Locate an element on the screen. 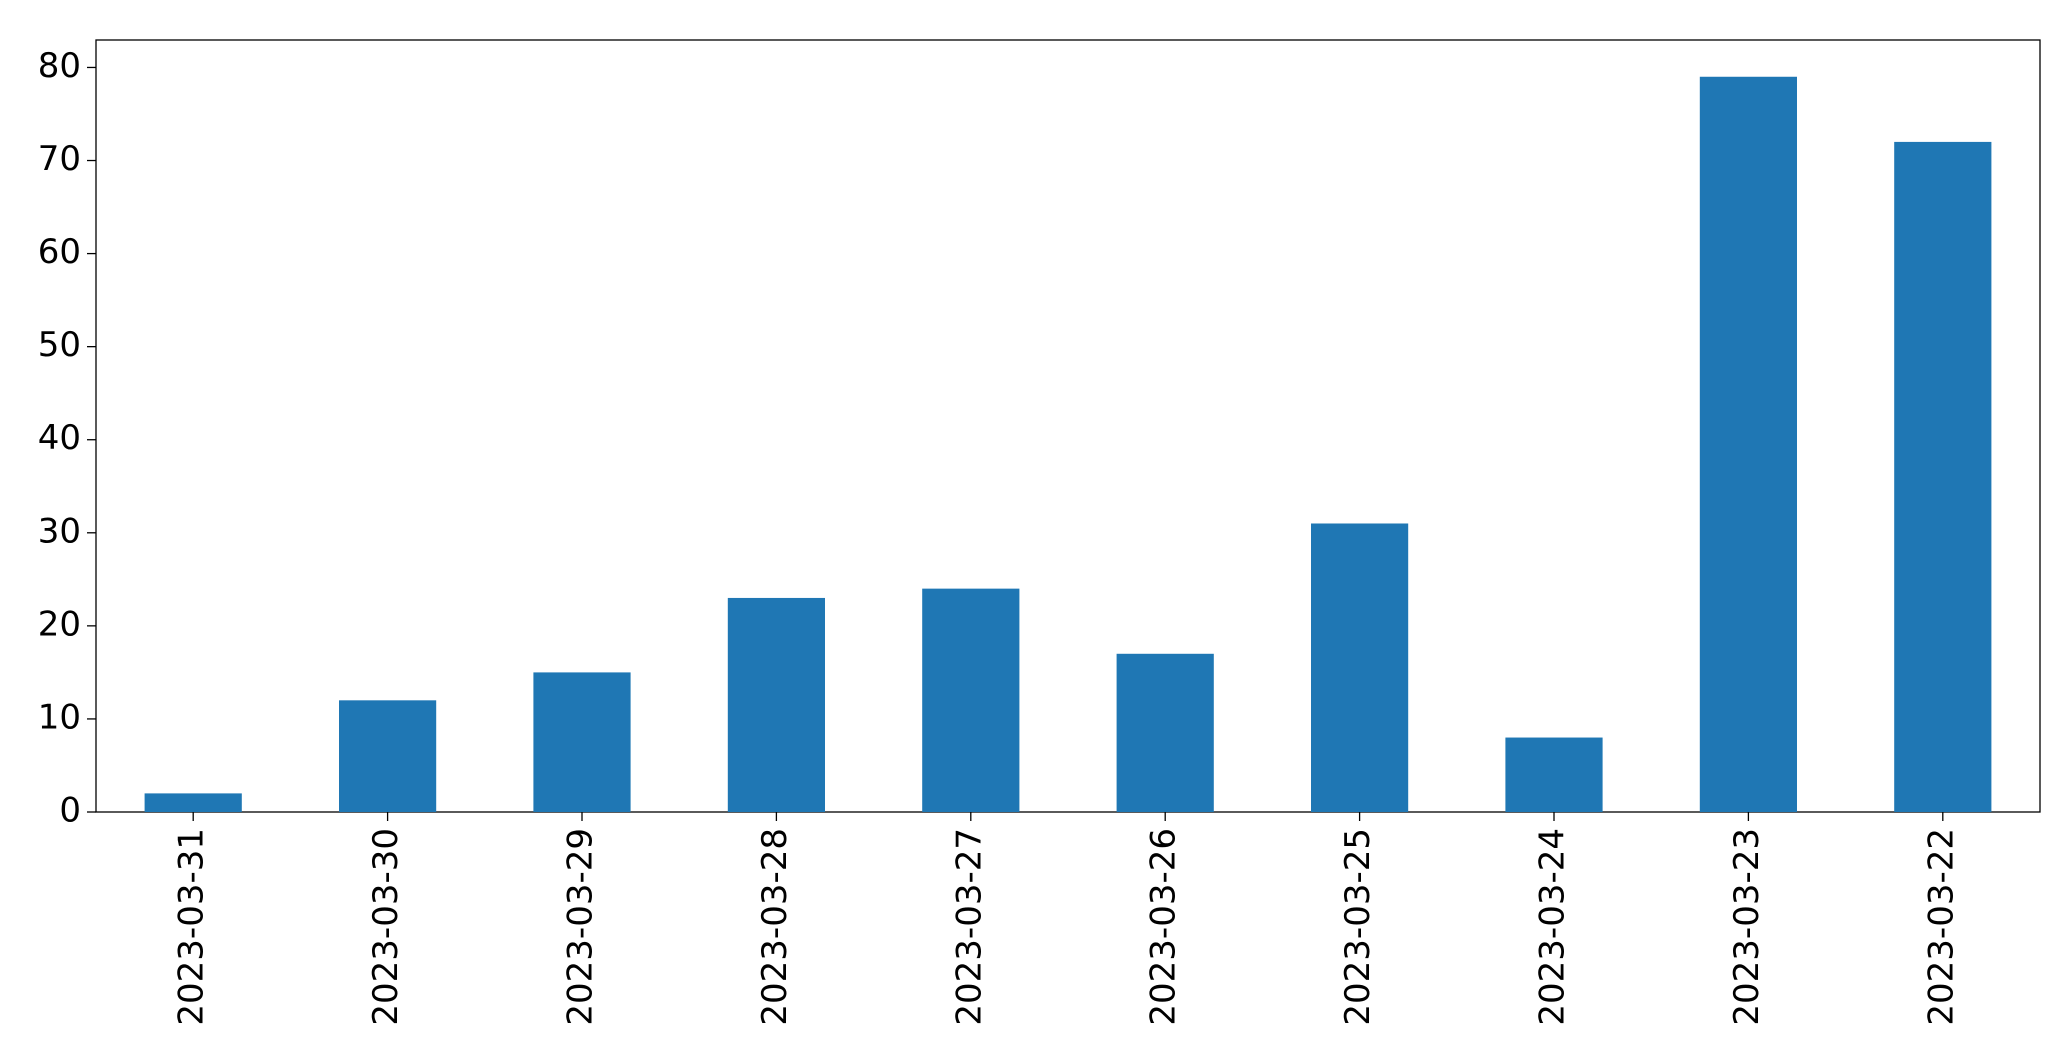  y-tick-label: 80 is located at coordinates (59, 66).